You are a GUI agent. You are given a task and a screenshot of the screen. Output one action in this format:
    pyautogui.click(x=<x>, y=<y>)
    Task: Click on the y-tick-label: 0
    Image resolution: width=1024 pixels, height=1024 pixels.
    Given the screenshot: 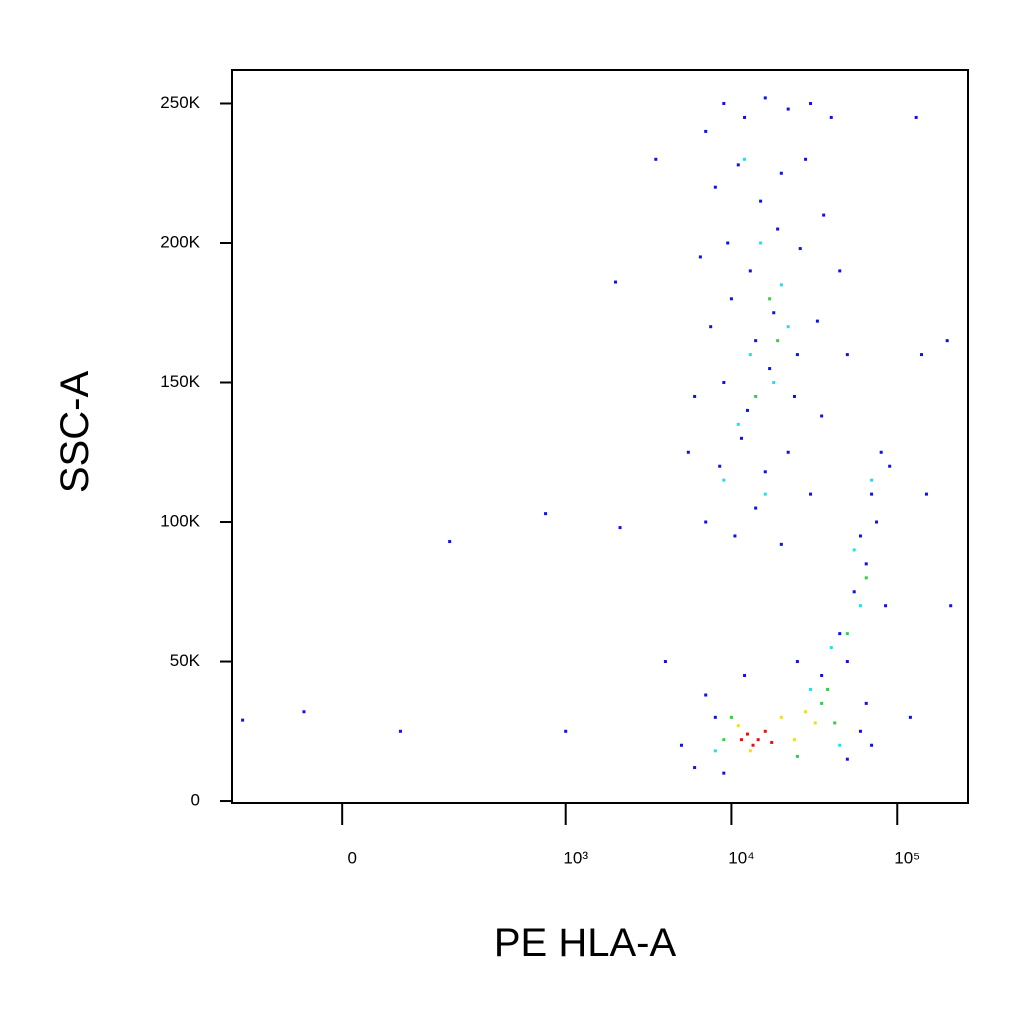 What is the action you would take?
    pyautogui.click(x=195, y=800)
    